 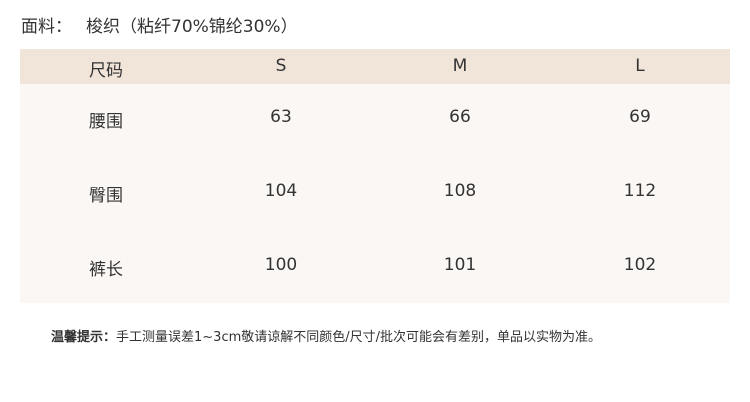 I want to click on row-label: 臀围, so click(x=106, y=196).